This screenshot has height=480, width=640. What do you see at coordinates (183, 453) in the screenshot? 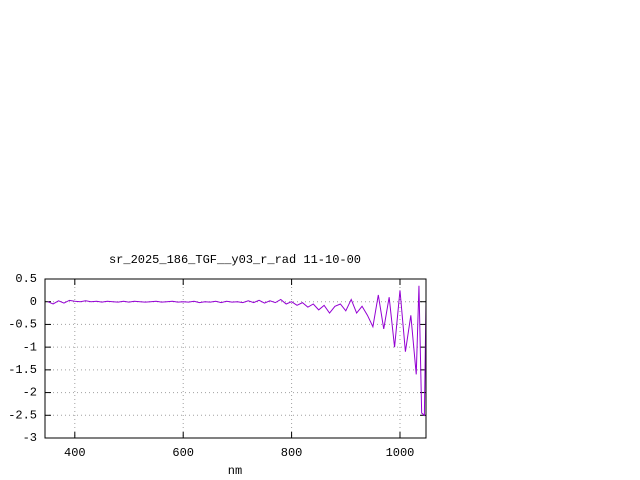
I see `x-tick-label: 600` at bounding box center [183, 453].